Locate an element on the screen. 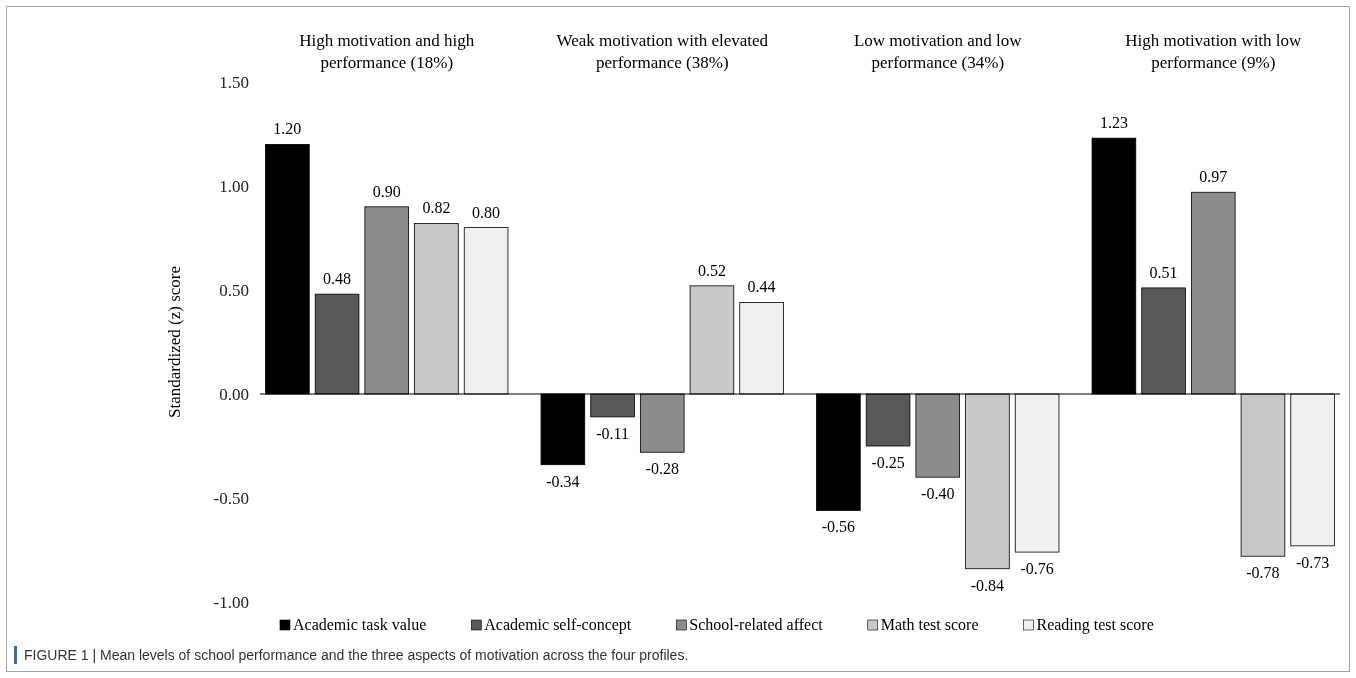 Image resolution: width=1356 pixels, height=678 pixels. data-label: -0.56 is located at coordinates (838, 527).